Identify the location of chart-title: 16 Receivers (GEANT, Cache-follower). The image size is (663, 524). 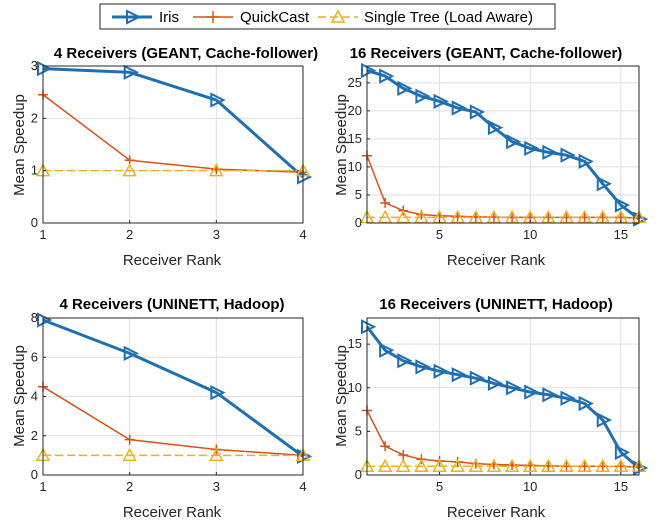
(486, 53).